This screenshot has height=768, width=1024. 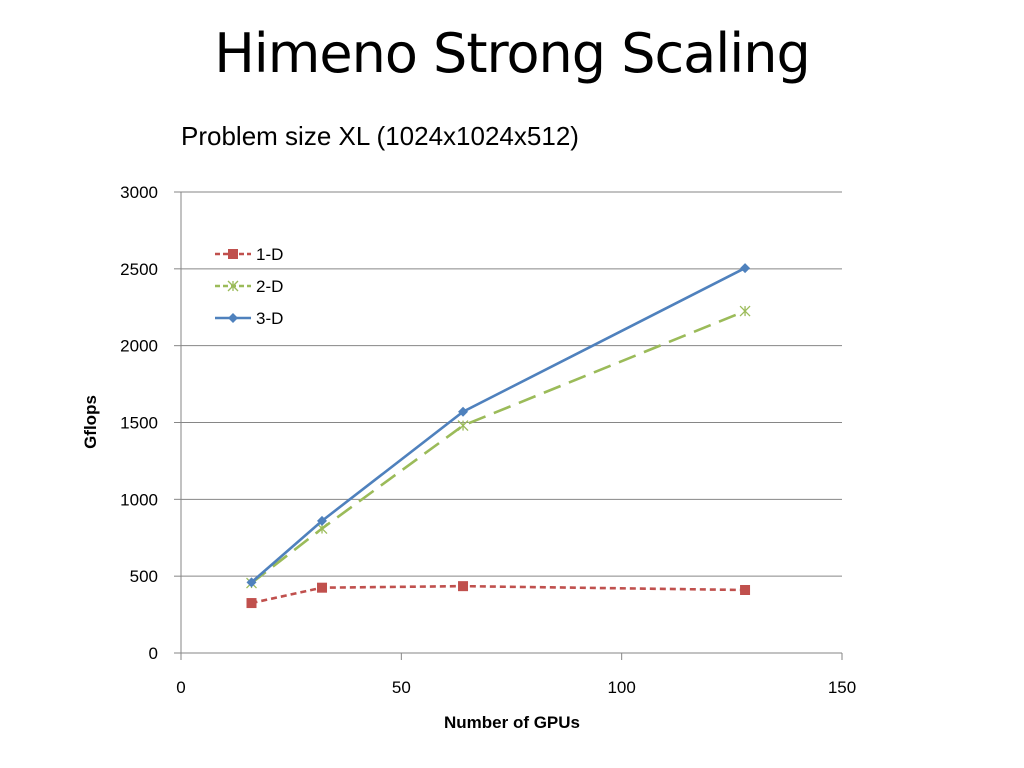 What do you see at coordinates (144, 576) in the screenshot?
I see `y-tick-label: 500` at bounding box center [144, 576].